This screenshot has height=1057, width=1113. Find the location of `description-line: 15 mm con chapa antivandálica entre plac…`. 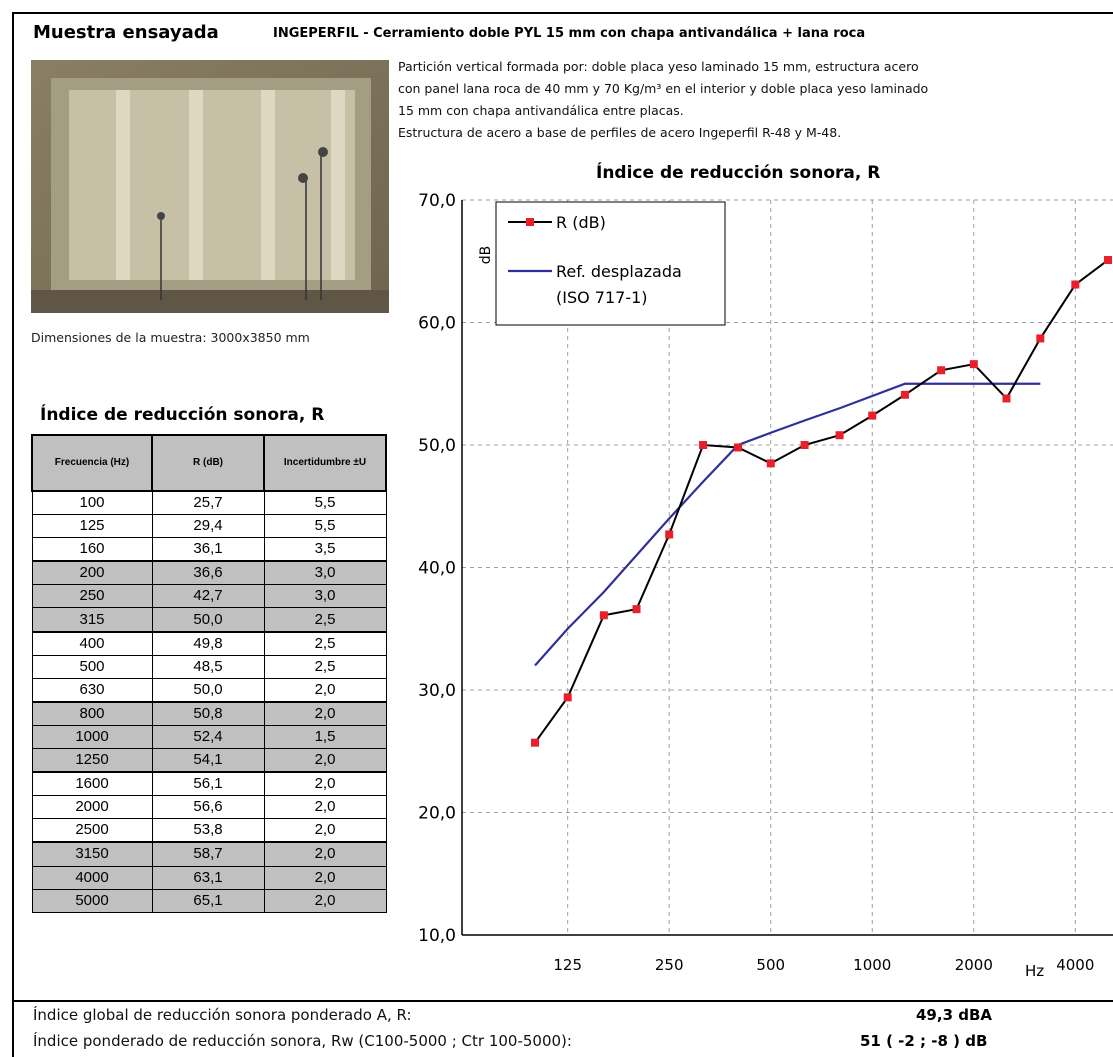

description-line: 15 mm con chapa antivandálica entre plac… is located at coordinates (541, 110).